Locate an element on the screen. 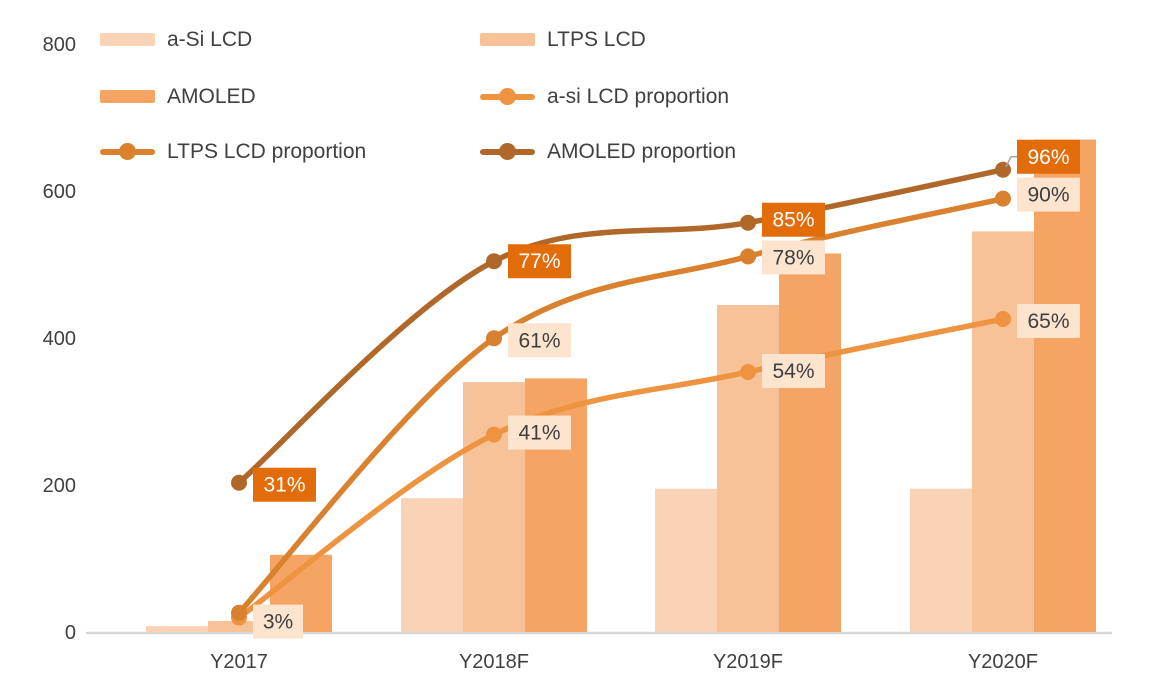  y-axis-tick-0: 0 is located at coordinates (70, 633).